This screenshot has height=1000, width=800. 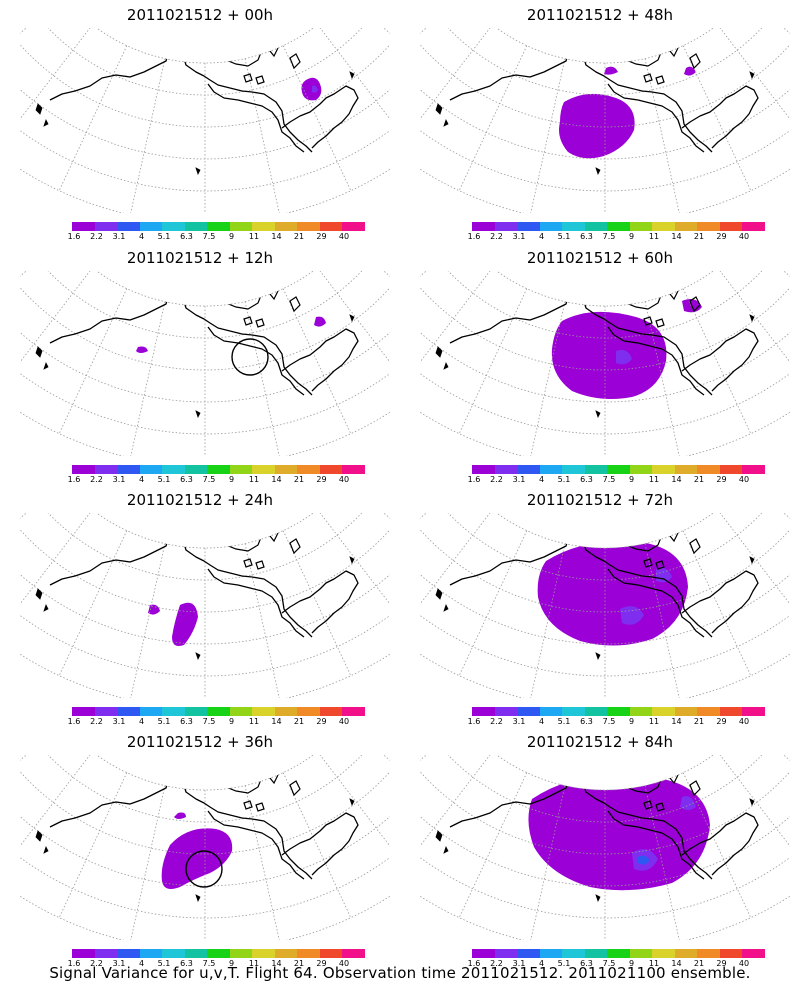 I want to click on legend-label: 29, so click(x=721, y=479).